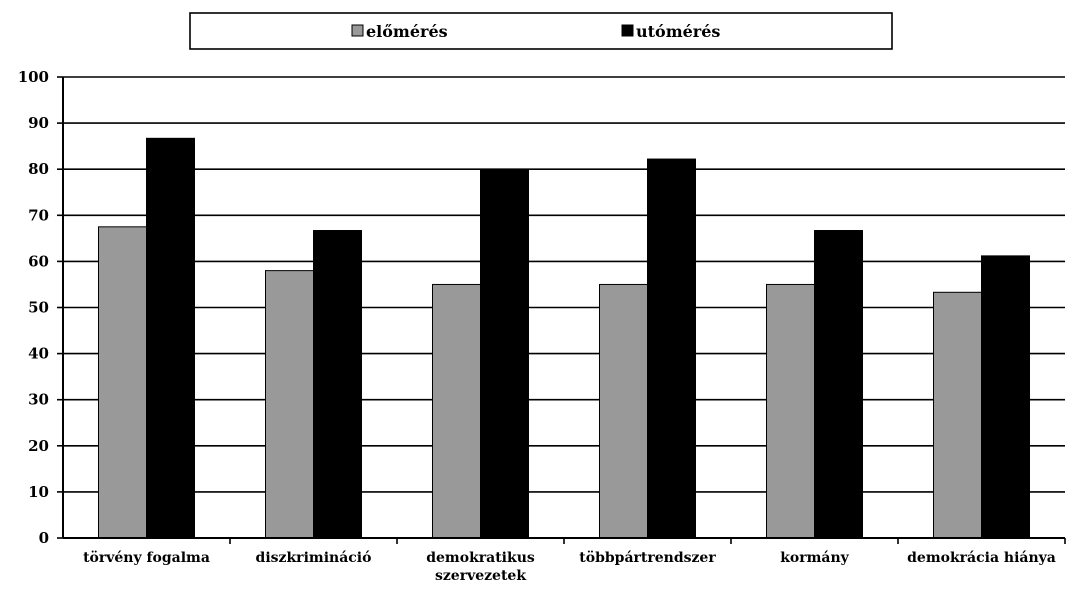 Image resolution: width=1073 pixels, height=592 pixels. I want to click on y-tick-label: 0, so click(44, 538).